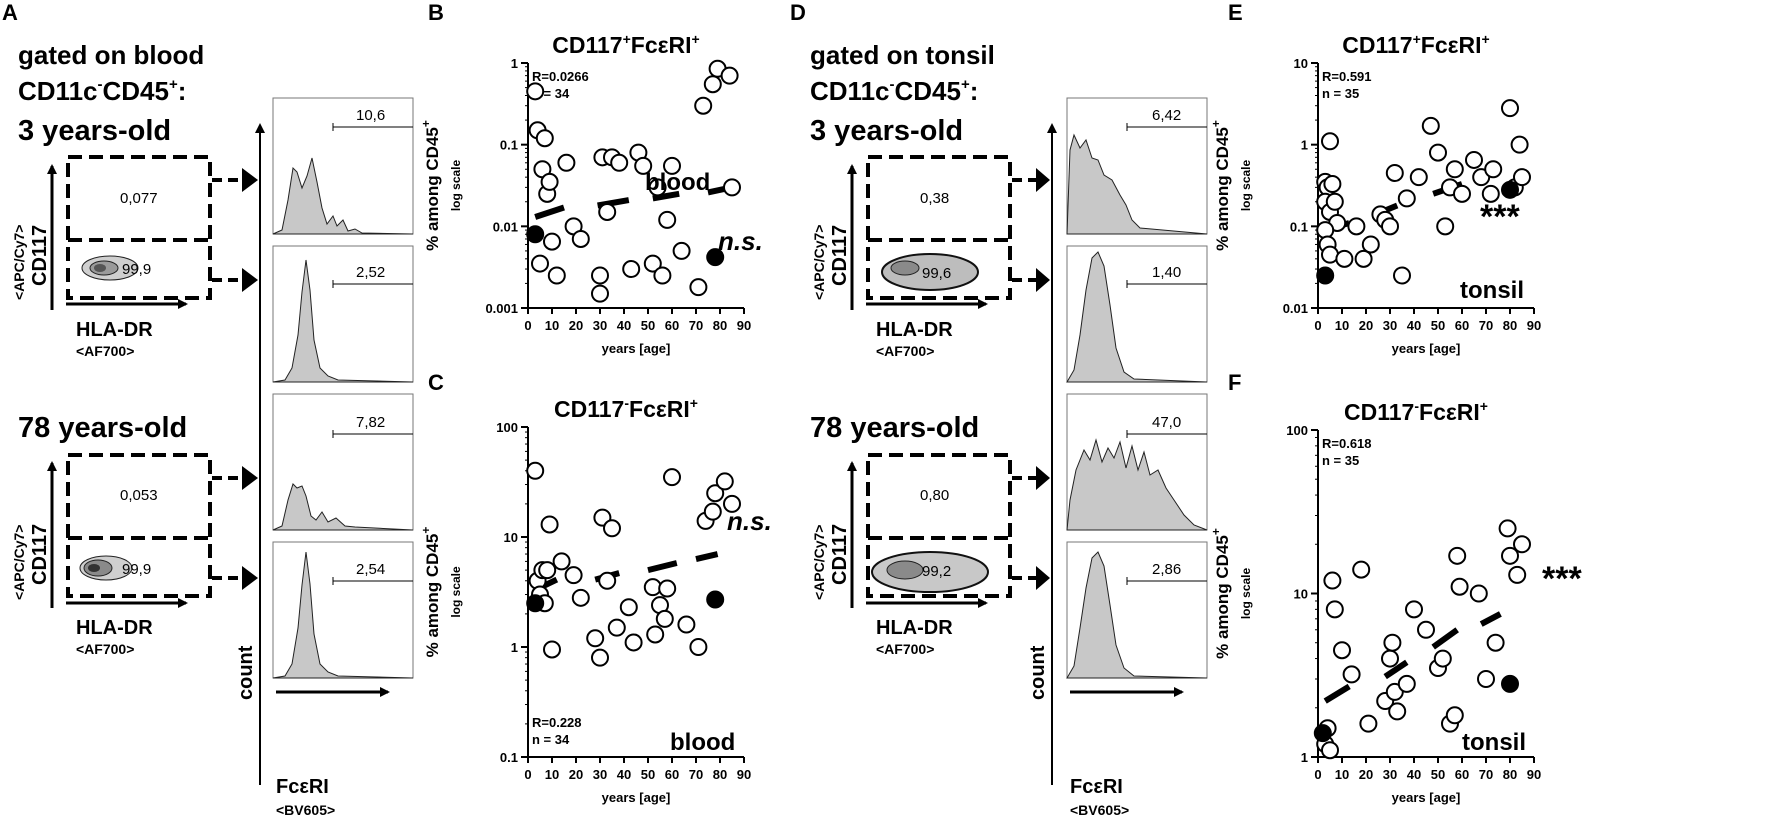 This screenshot has height=831, width=1769. Describe the element at coordinates (436, 382) in the screenshot. I see `panel-letter: C` at that location.